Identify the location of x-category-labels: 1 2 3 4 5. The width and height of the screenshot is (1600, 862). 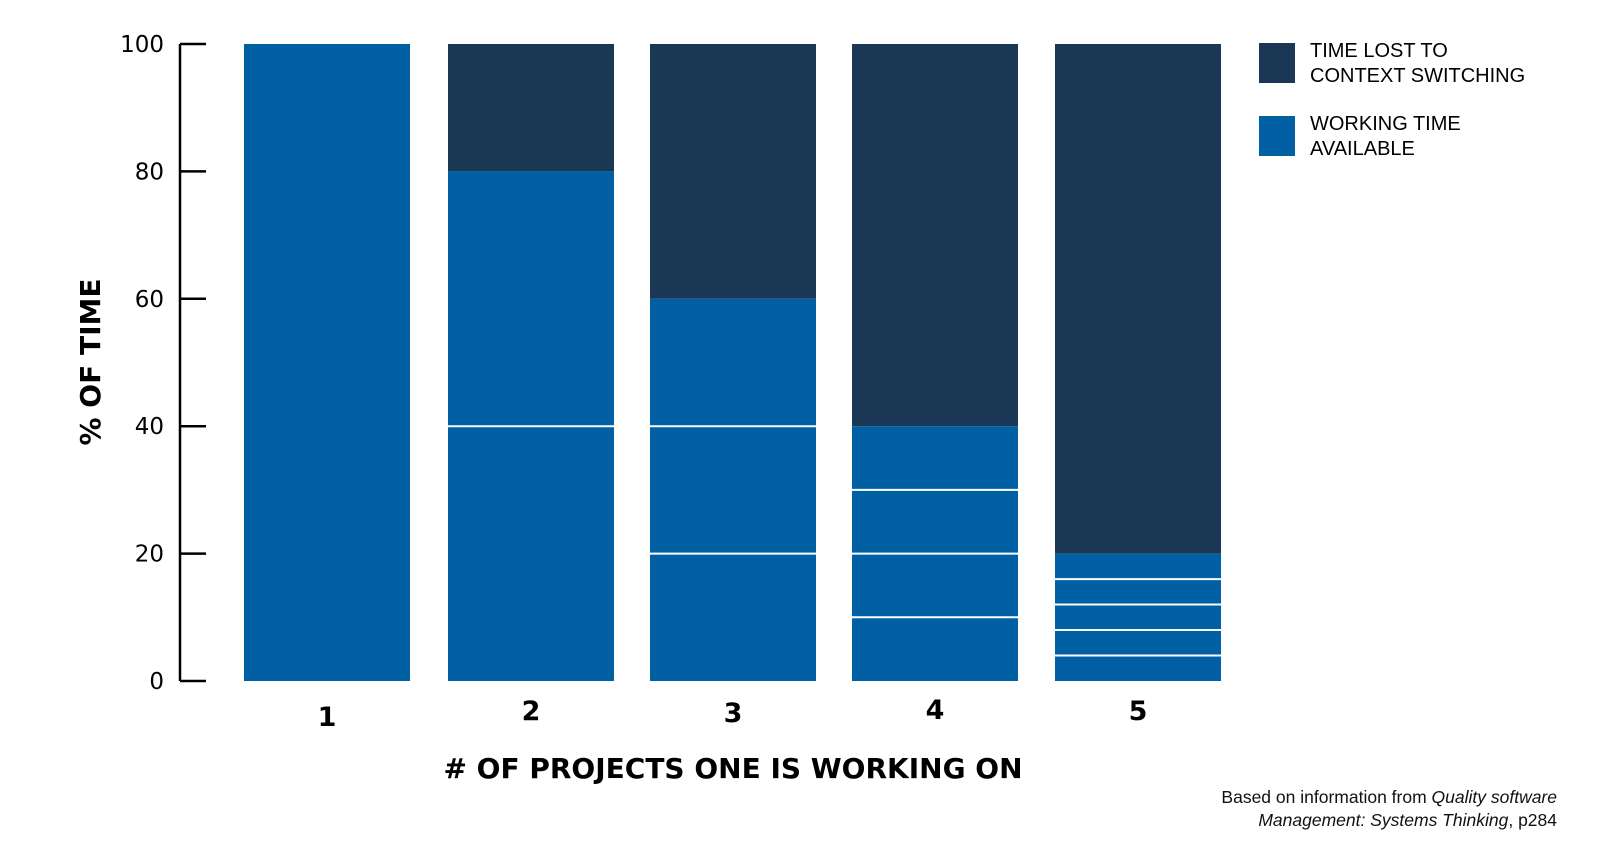
(733, 714).